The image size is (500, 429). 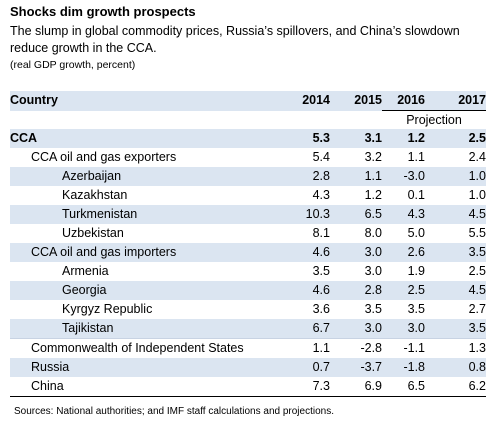 What do you see at coordinates (416, 195) in the screenshot?
I see `cell-2016: 0.1` at bounding box center [416, 195].